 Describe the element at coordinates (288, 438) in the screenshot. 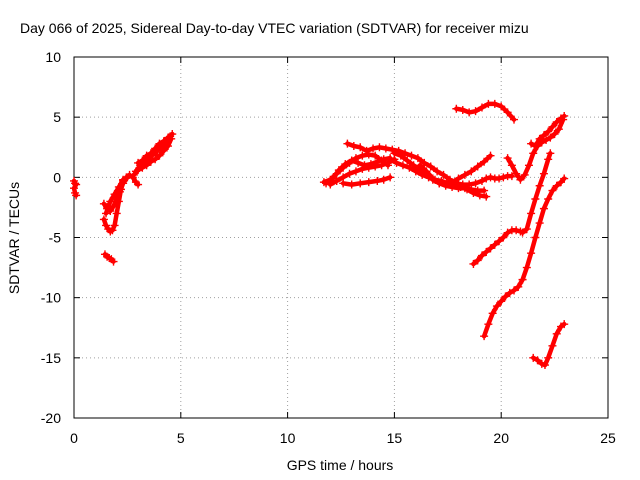

I see `x-tick-label: 10` at that location.